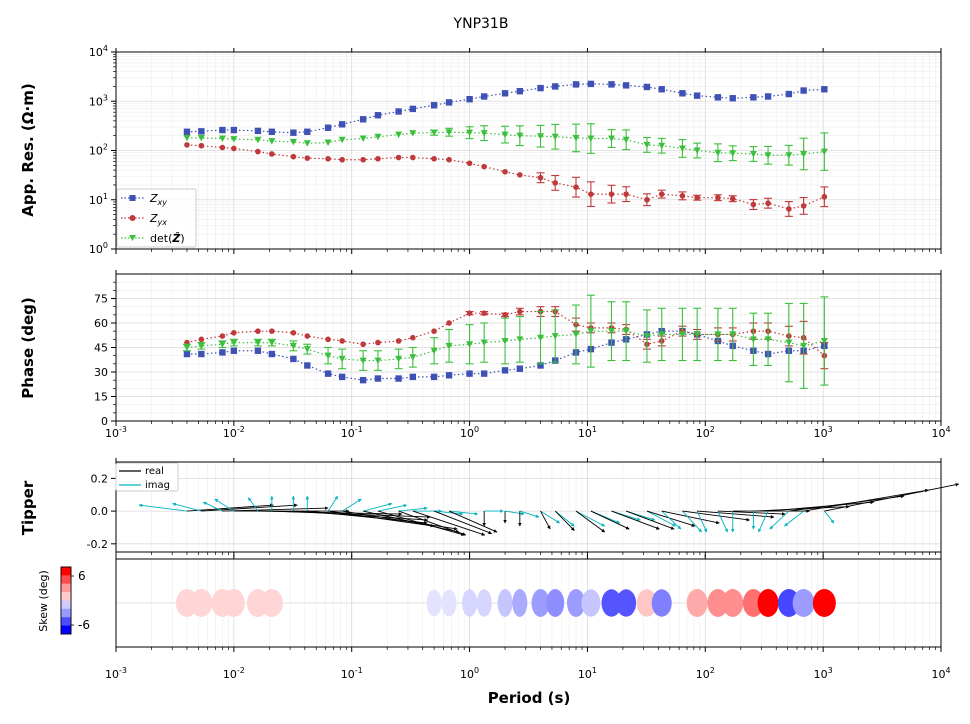 The height and width of the screenshot is (724, 970). I want to click on tipper-legend-box, so click(147, 477).